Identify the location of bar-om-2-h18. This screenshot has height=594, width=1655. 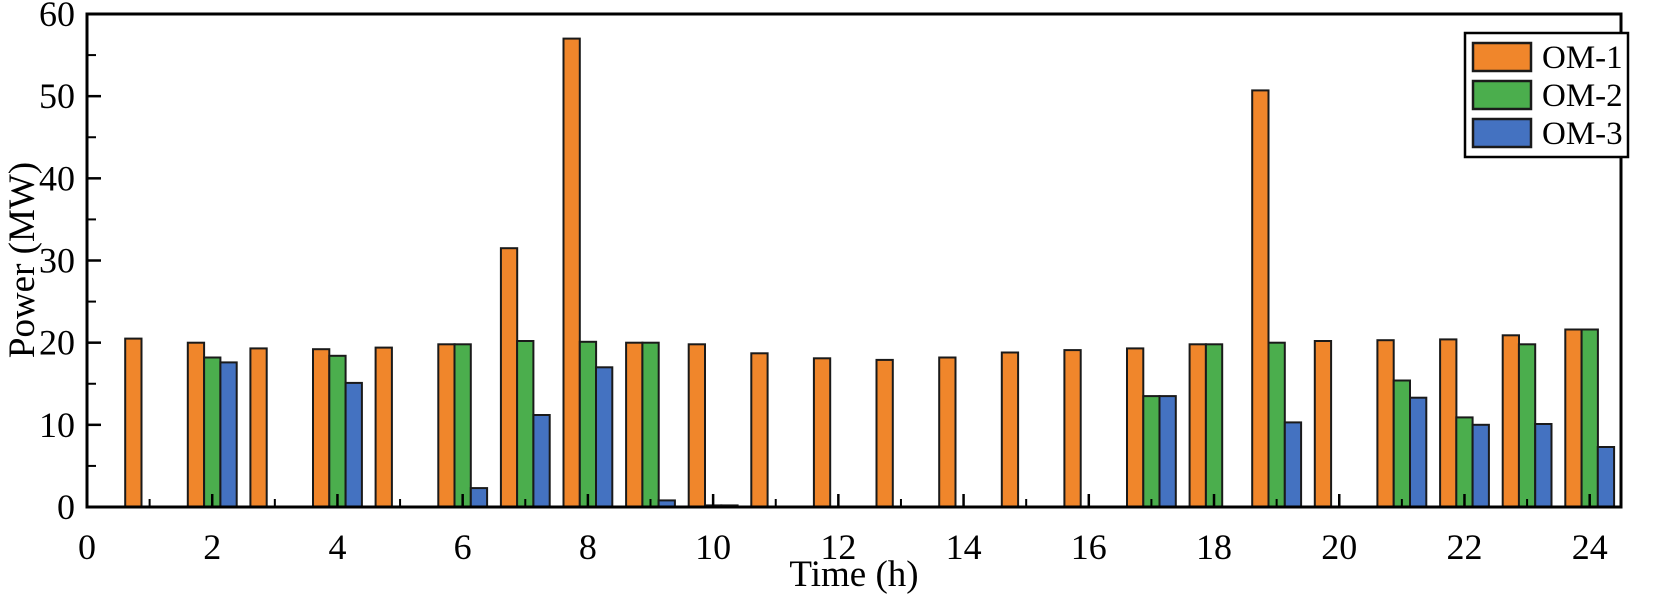
(1214, 425).